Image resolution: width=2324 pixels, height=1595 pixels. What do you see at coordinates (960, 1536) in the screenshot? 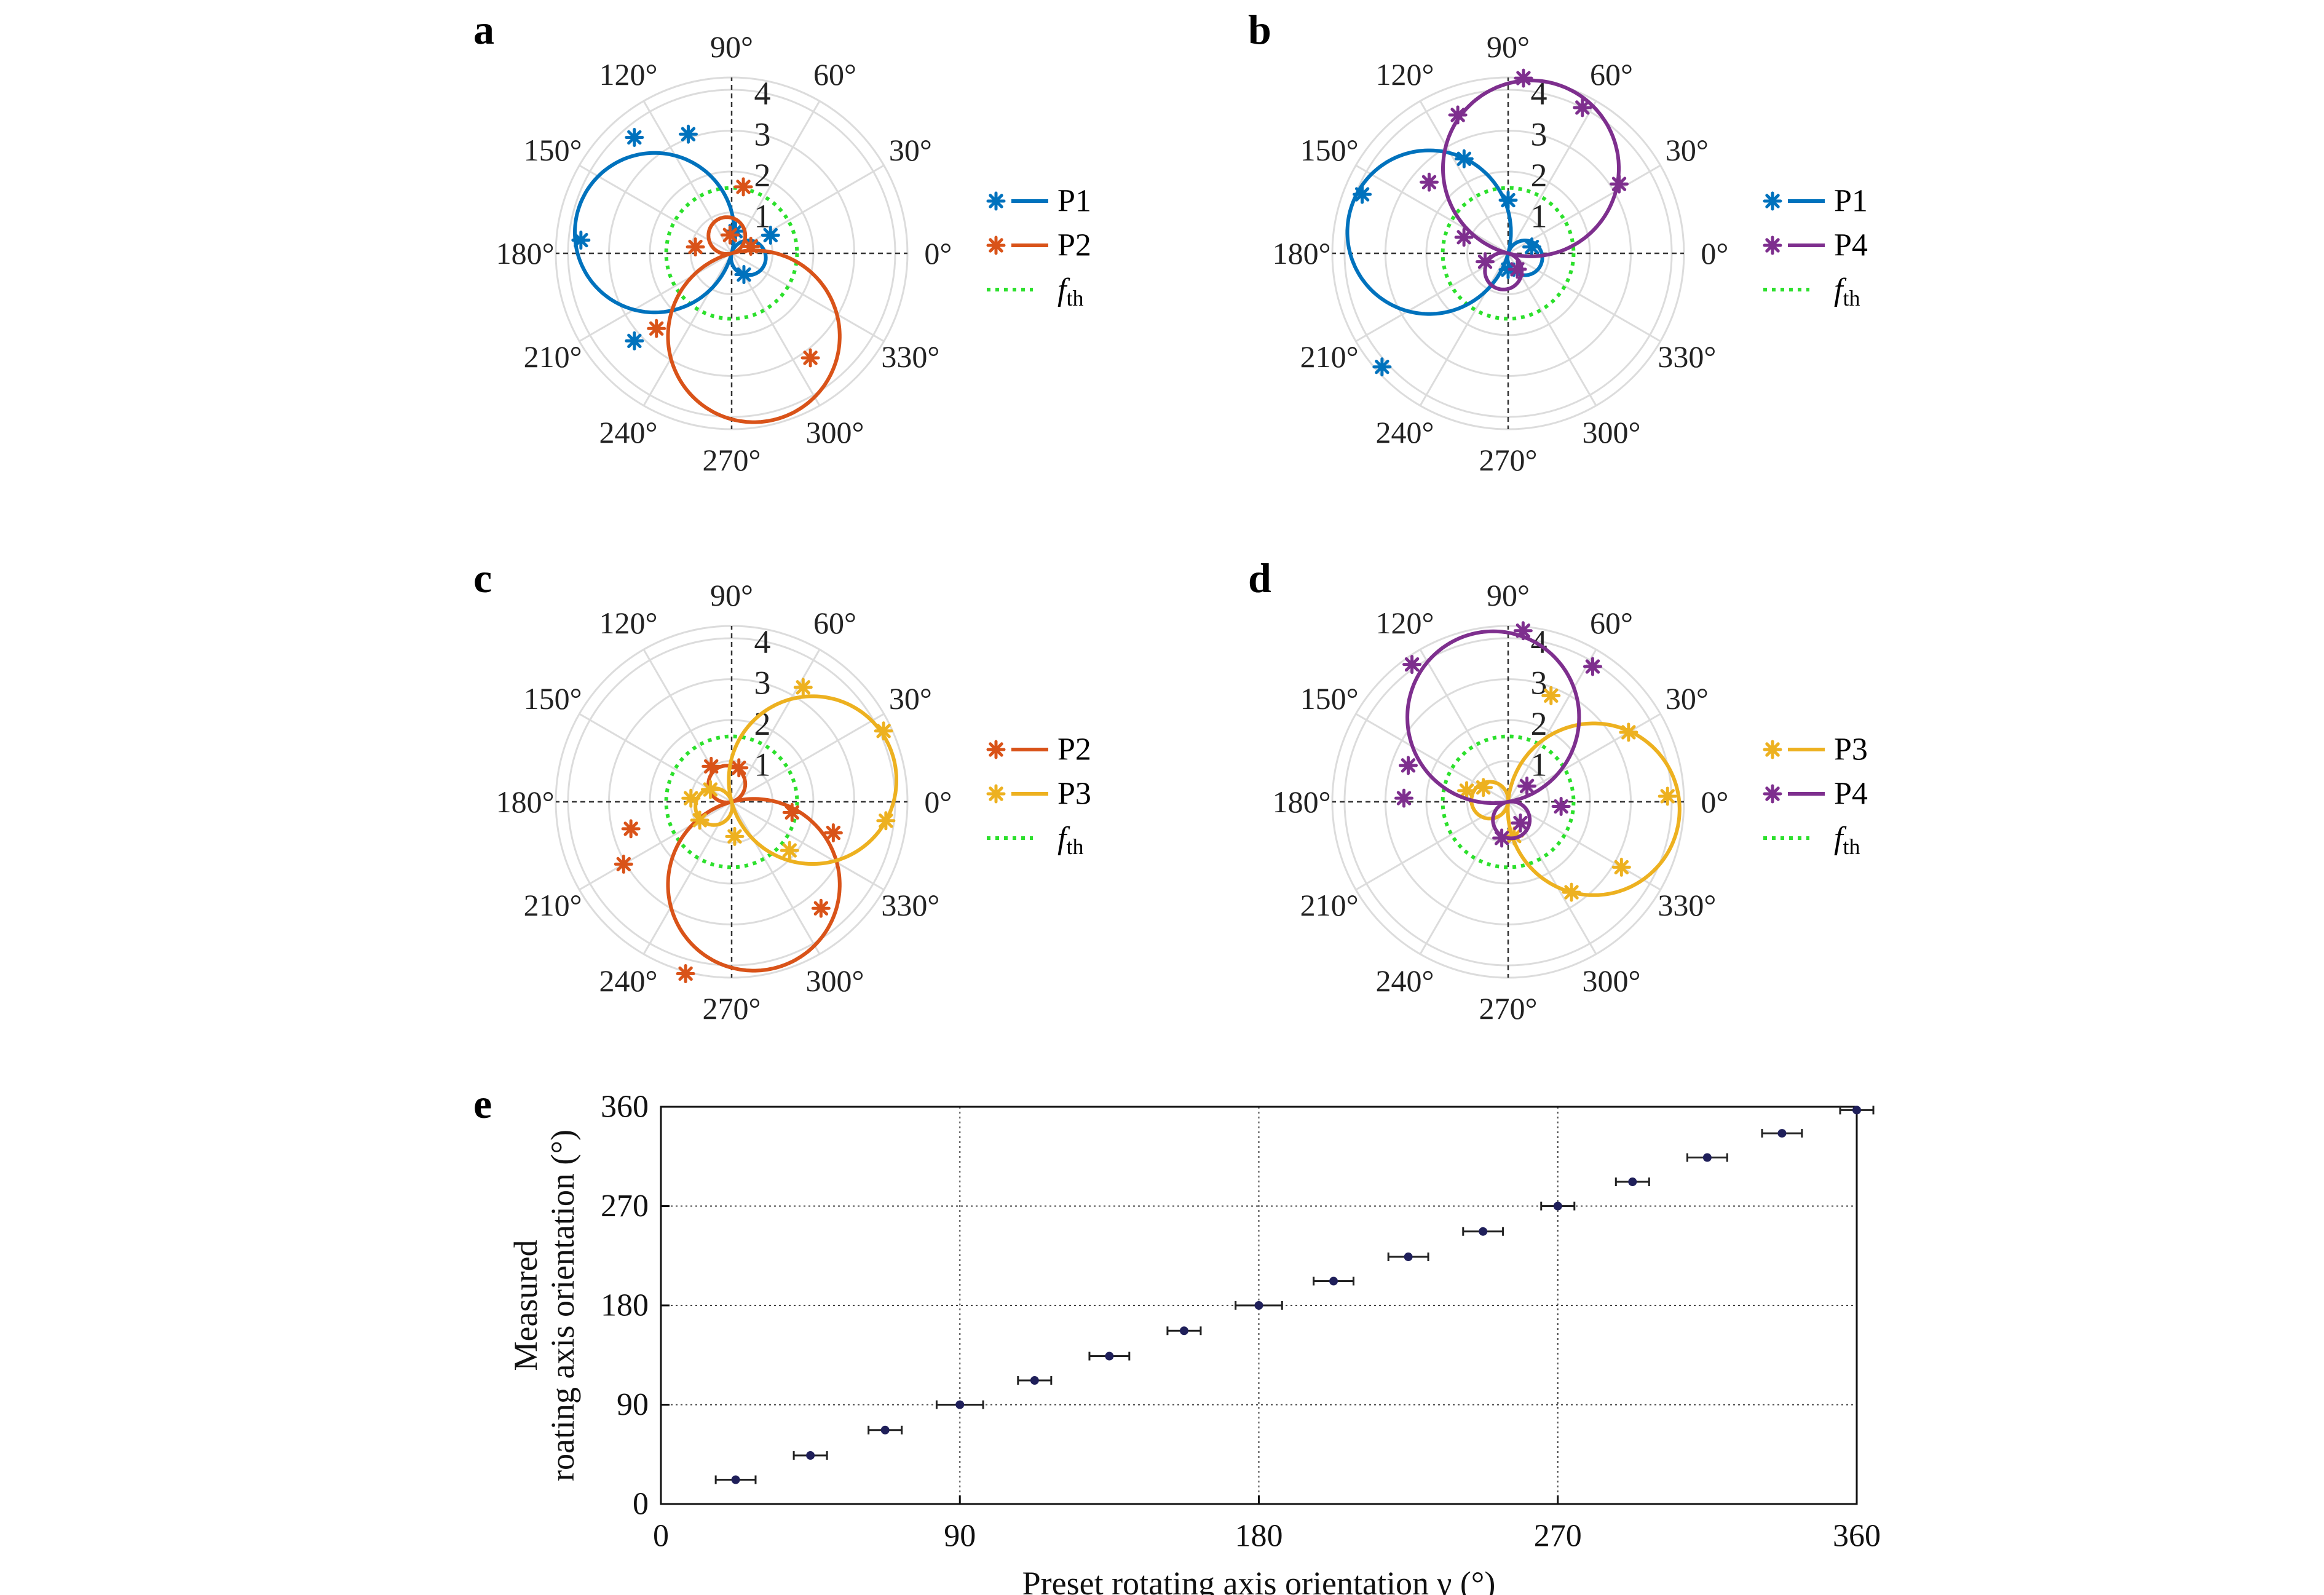
I see `x-tick-label: 90` at bounding box center [960, 1536].